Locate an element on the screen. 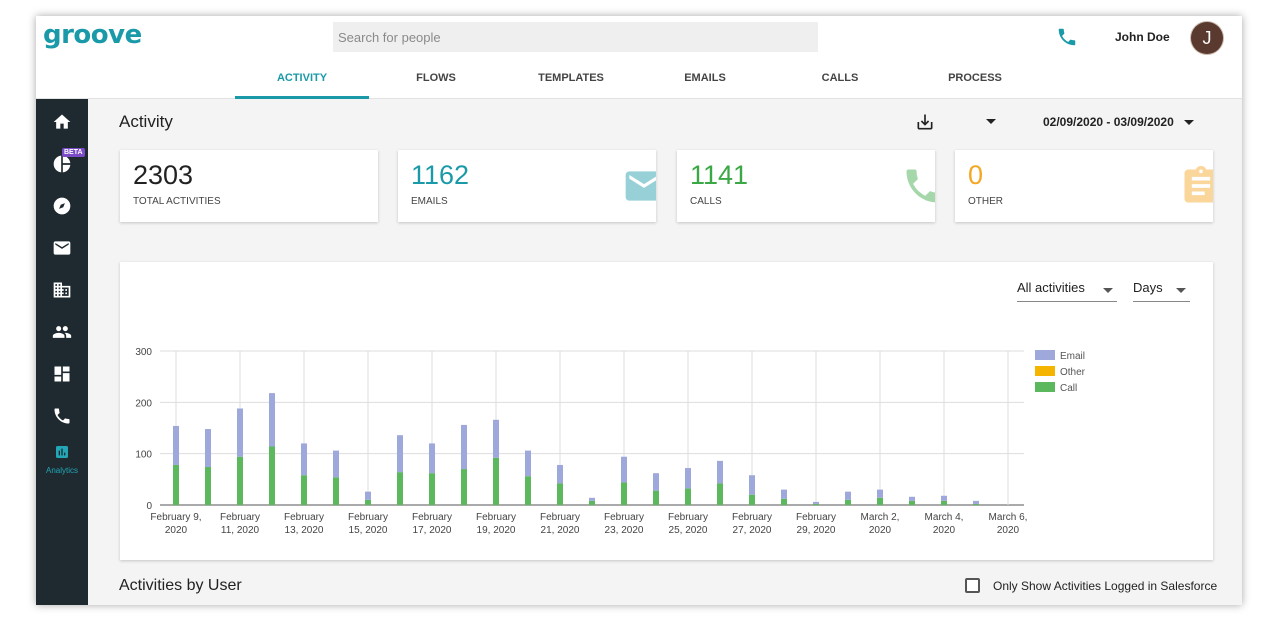 Image resolution: width=1278 pixels, height=623 pixels. legend-label: Other is located at coordinates (1073, 372).